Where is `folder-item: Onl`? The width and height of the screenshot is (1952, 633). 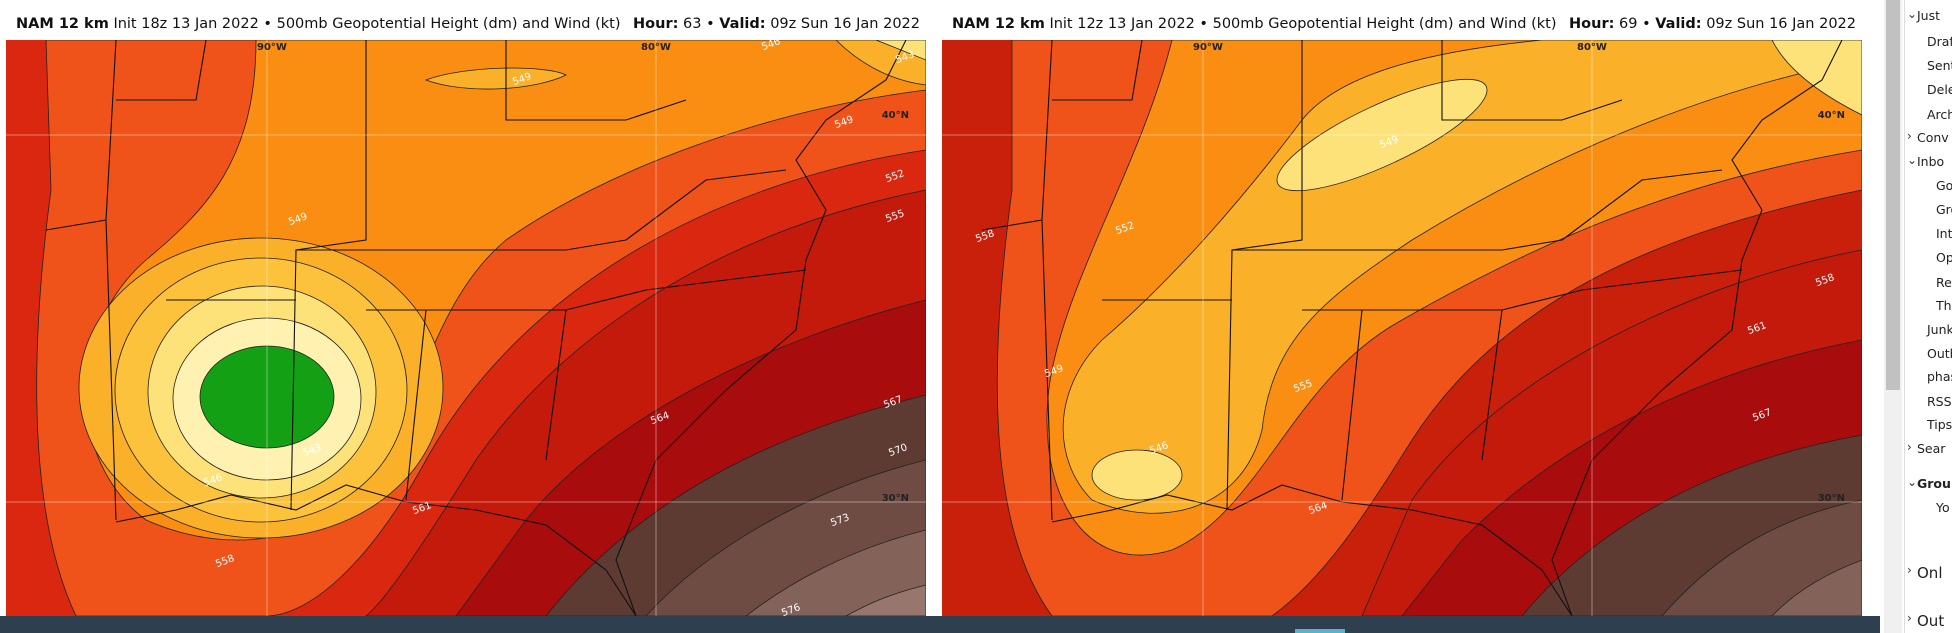 folder-item: Onl is located at coordinates (1930, 573).